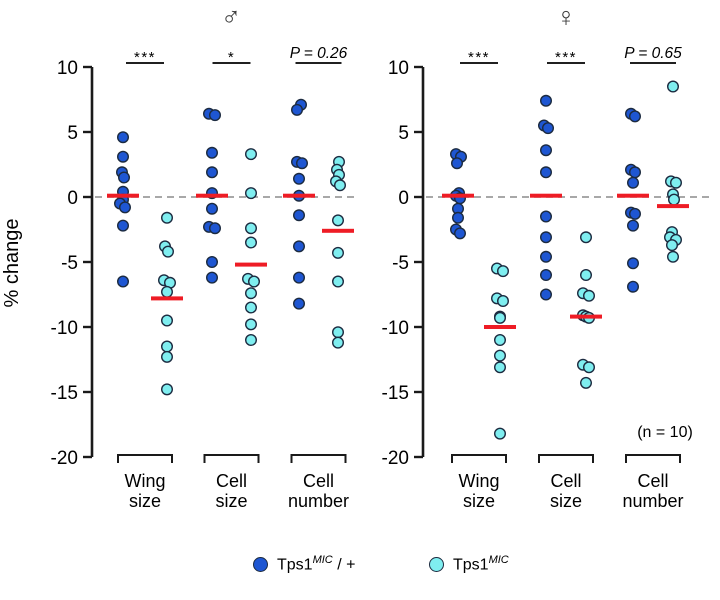  Describe the element at coordinates (12, 263) in the screenshot. I see `y-axis-label: % change` at that location.